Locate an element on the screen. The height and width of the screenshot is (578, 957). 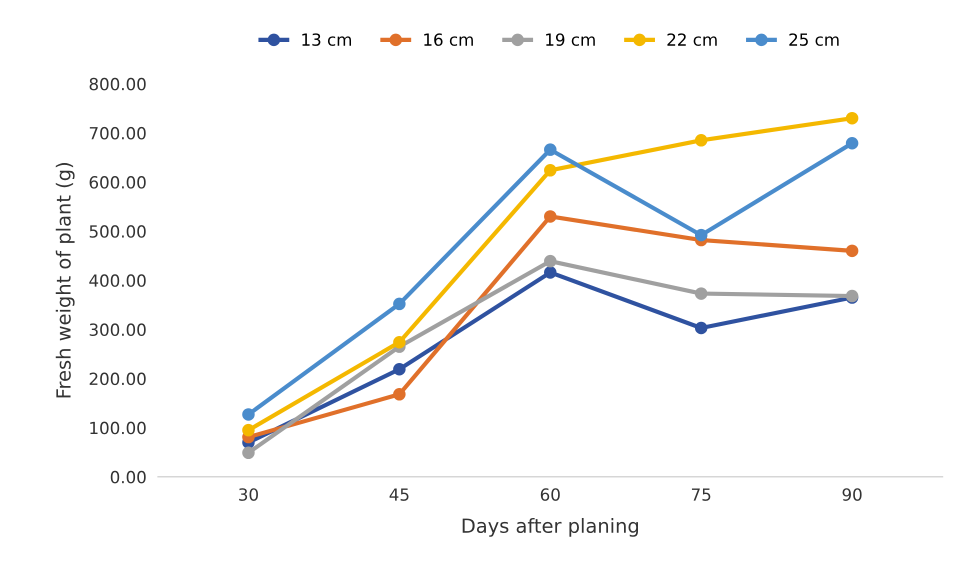
legend-label: 19 cm is located at coordinates (570, 39).